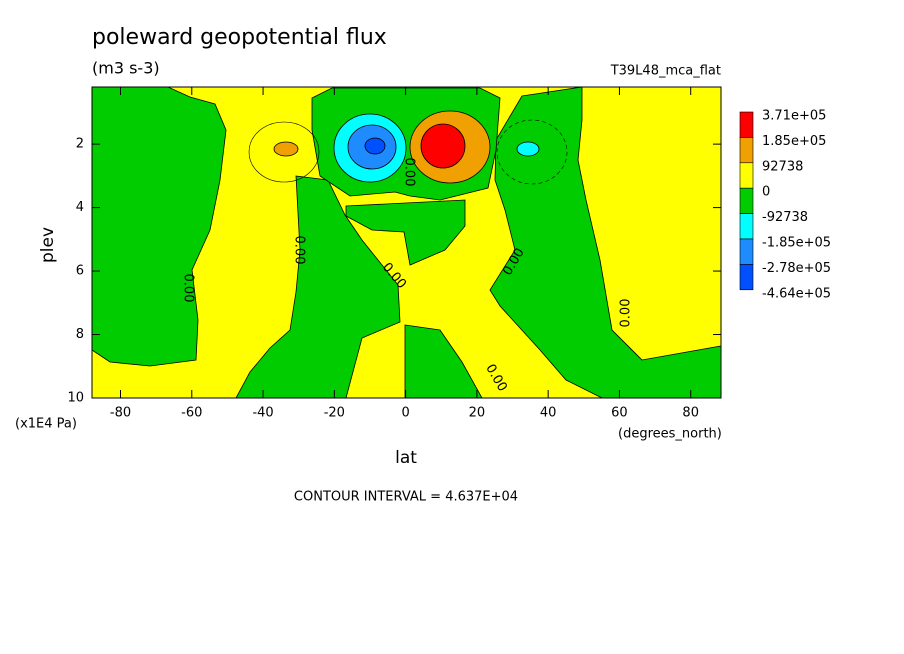 The image size is (904, 654). I want to click on y-units: (x1E4 Pa), so click(46, 424).